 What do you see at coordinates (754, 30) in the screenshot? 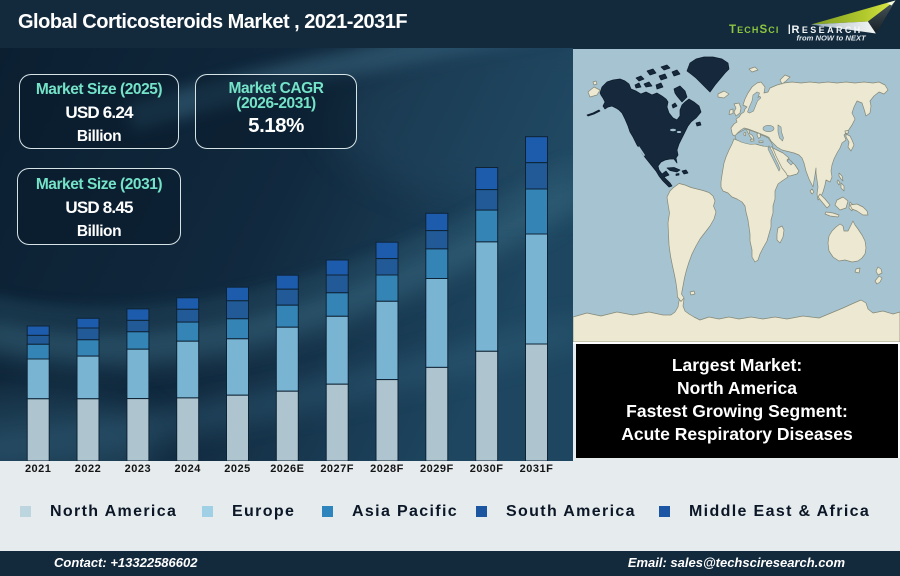
I see `svg-text: TECHSCI` at bounding box center [754, 30].